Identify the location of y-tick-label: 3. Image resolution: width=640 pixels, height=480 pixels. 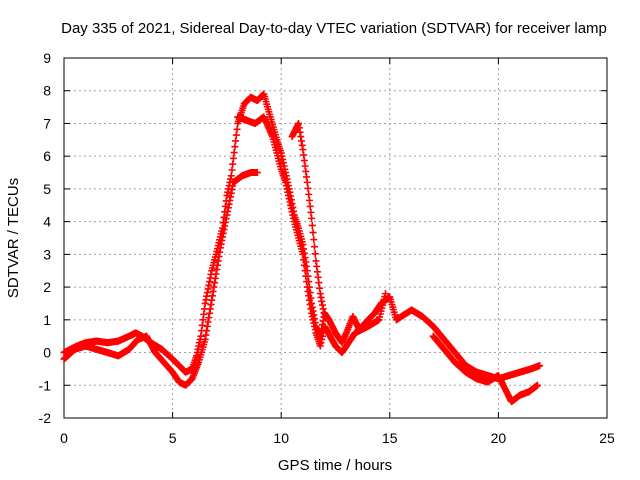
(47, 254).